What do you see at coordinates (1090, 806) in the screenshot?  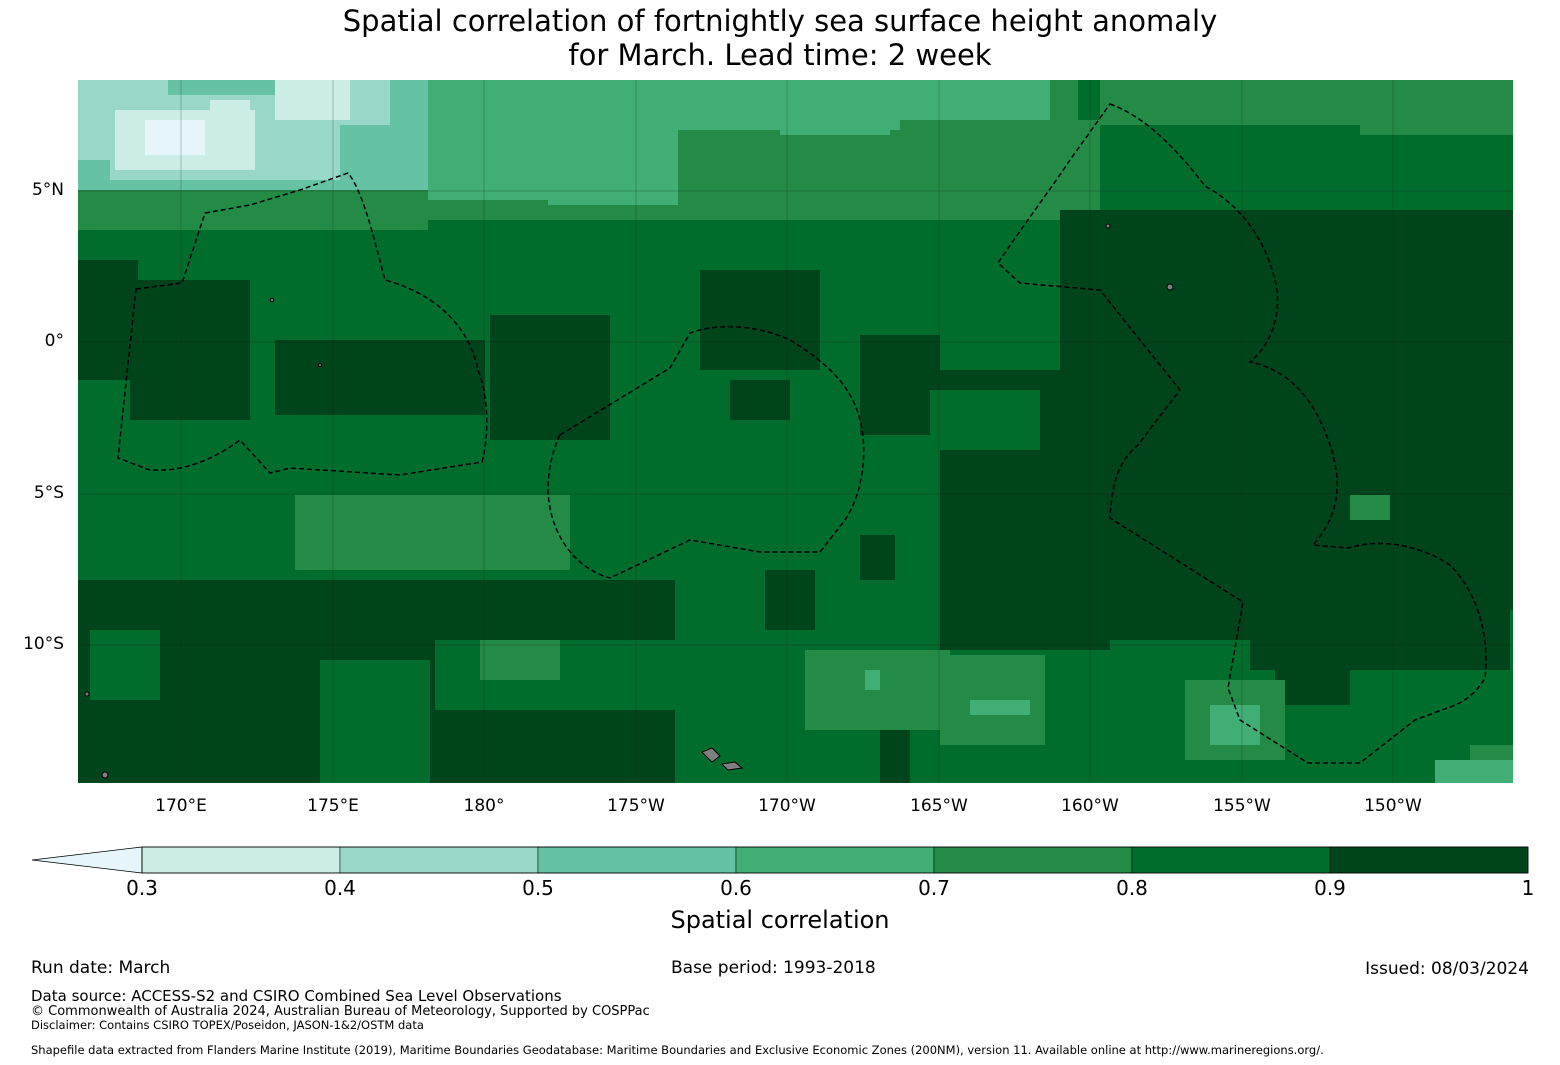 I see `lon-label: 160°W` at bounding box center [1090, 806].